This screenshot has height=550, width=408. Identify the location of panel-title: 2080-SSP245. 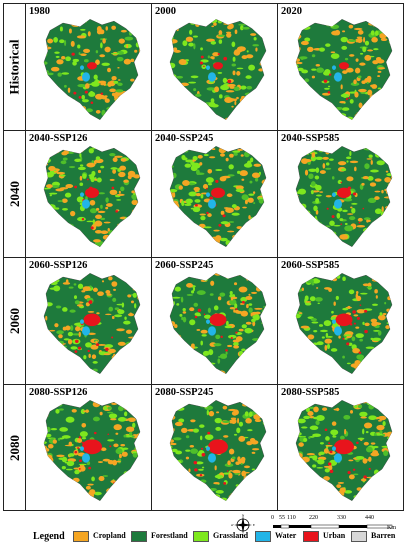
(184, 392).